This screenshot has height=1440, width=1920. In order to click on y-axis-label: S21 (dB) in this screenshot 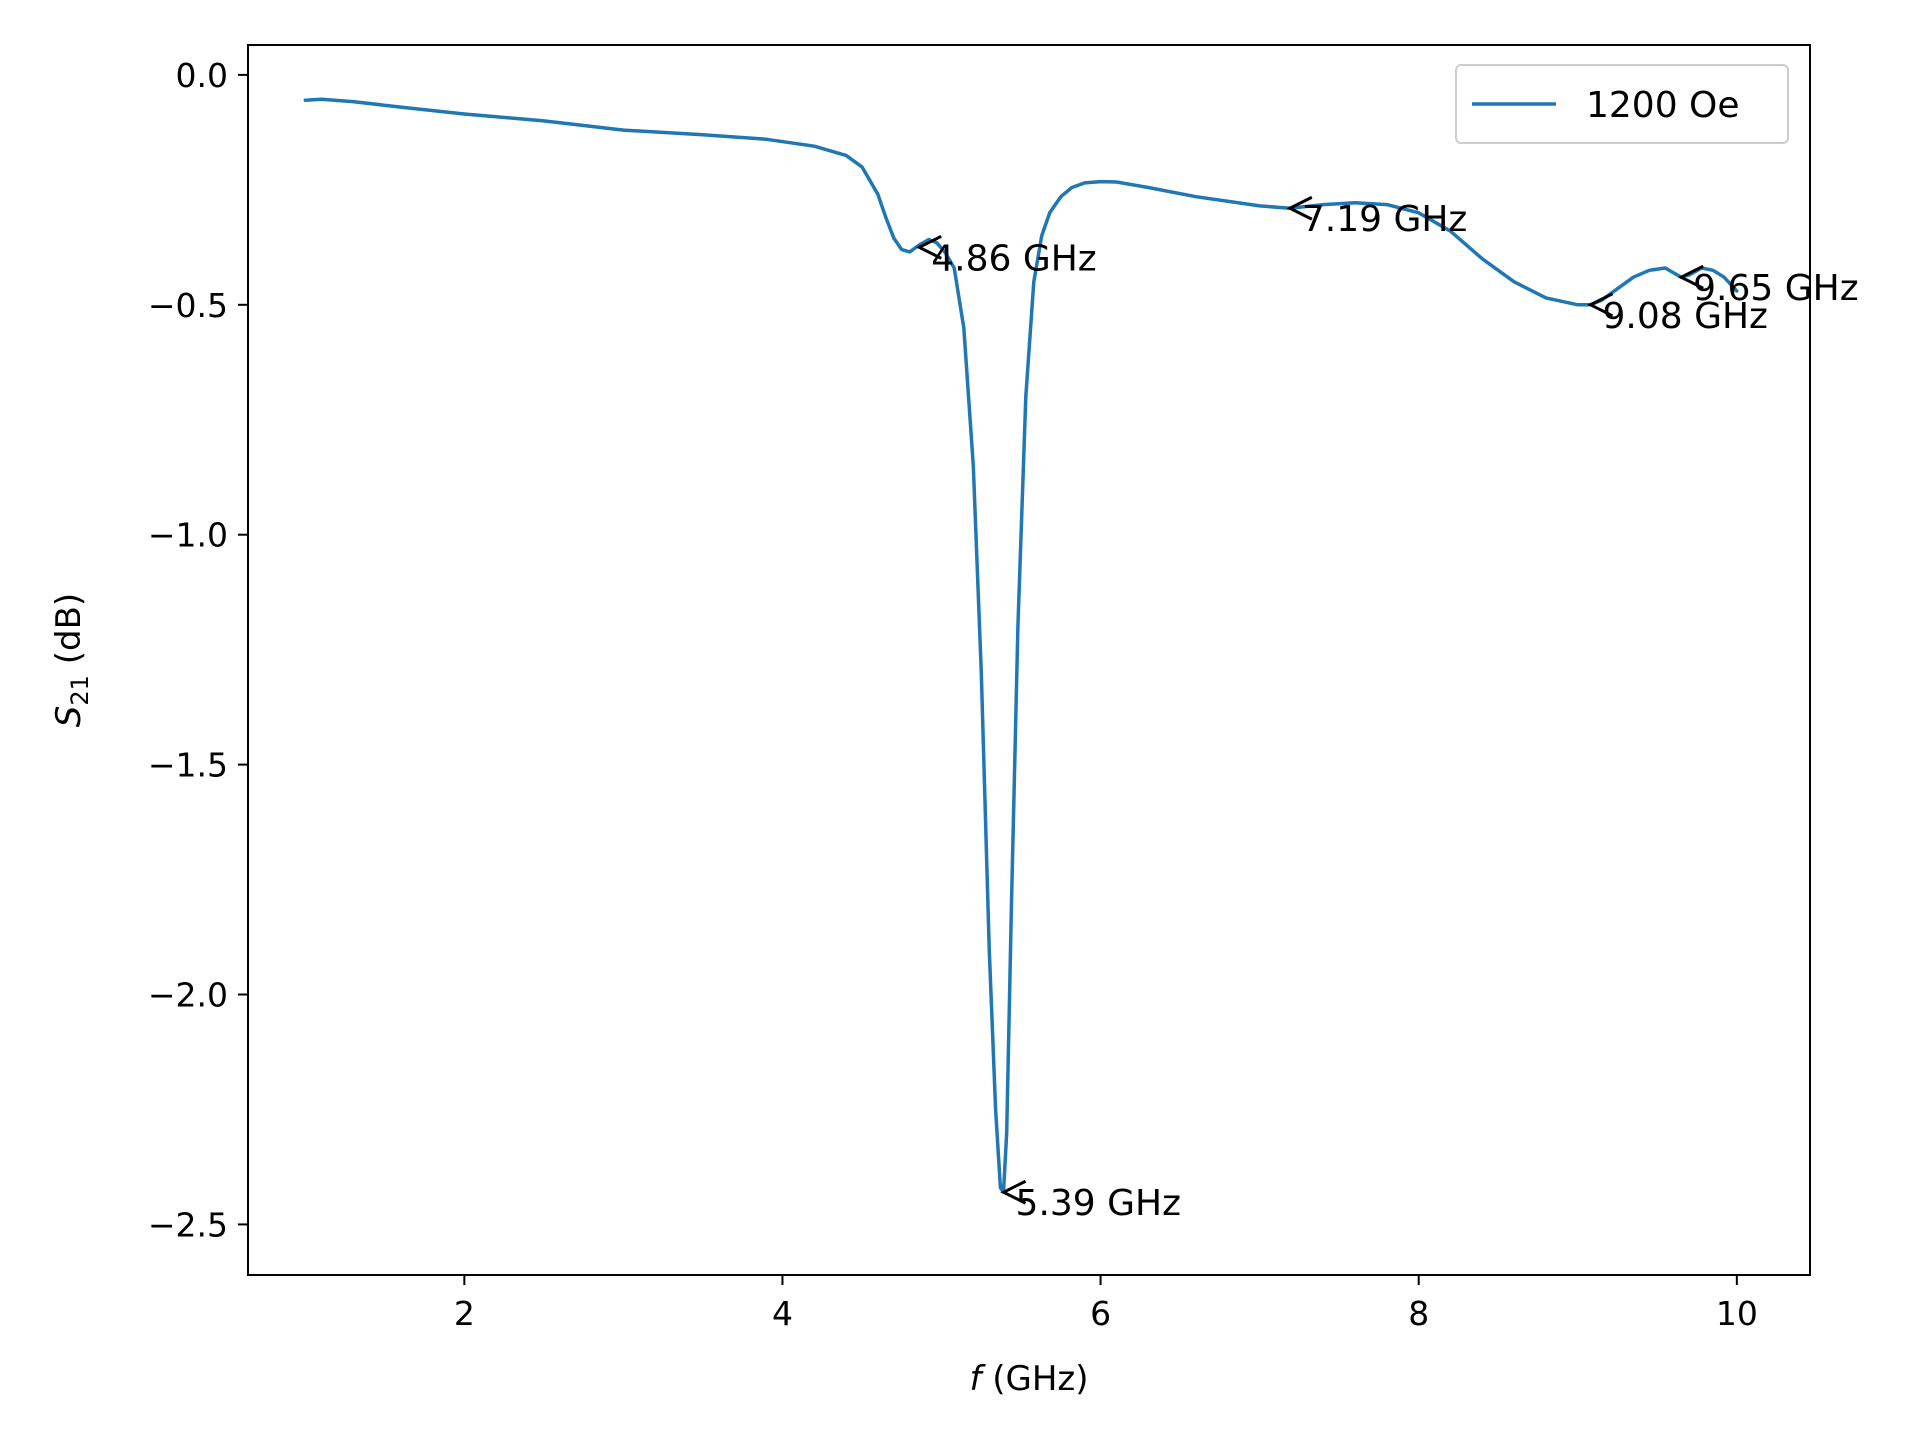, I will do `click(71, 660)`.